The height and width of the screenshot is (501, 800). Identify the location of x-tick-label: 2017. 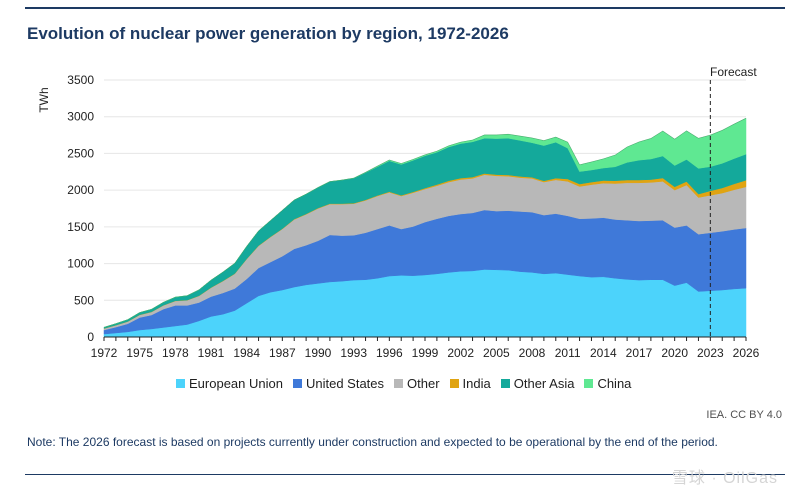
(639, 353).